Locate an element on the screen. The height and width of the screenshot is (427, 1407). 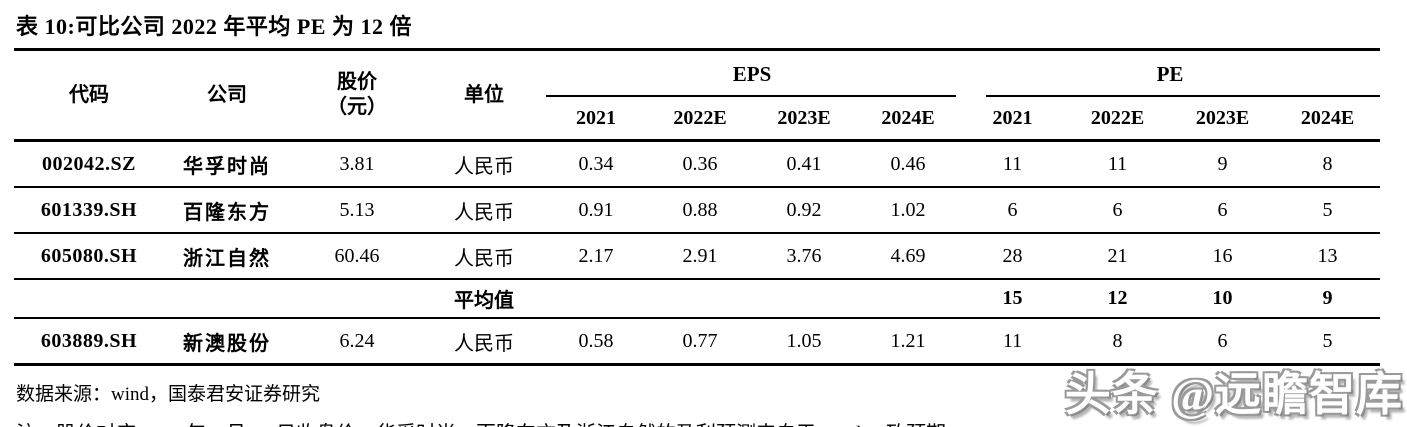
cell-eps-2021: 0.58 is located at coordinates (596, 342).